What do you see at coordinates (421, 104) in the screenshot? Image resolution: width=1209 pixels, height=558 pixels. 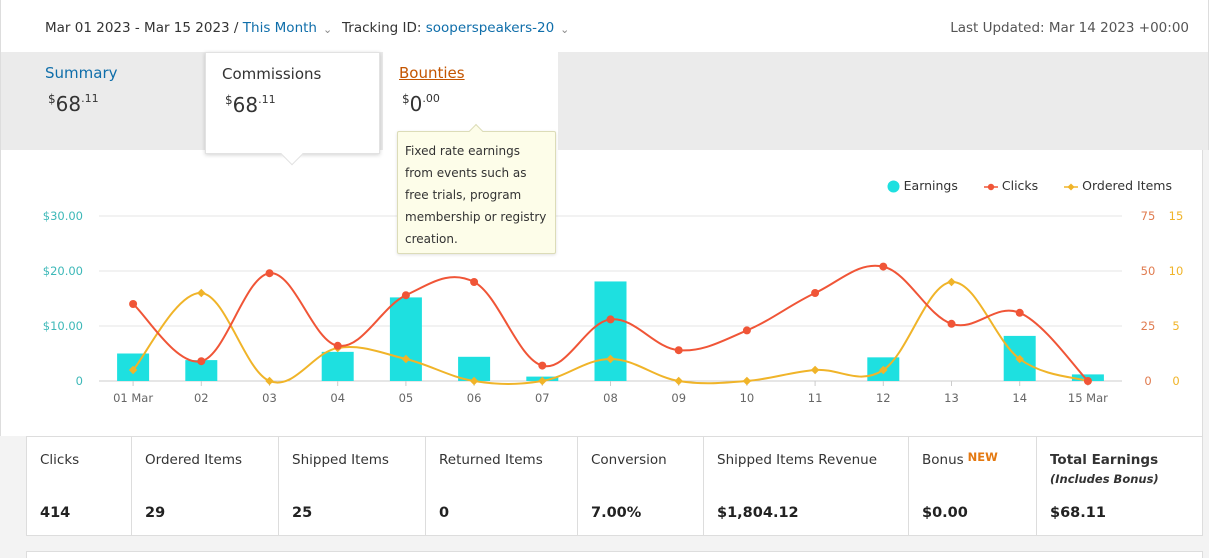 I see `tab-bounties-amount: $0.00` at bounding box center [421, 104].